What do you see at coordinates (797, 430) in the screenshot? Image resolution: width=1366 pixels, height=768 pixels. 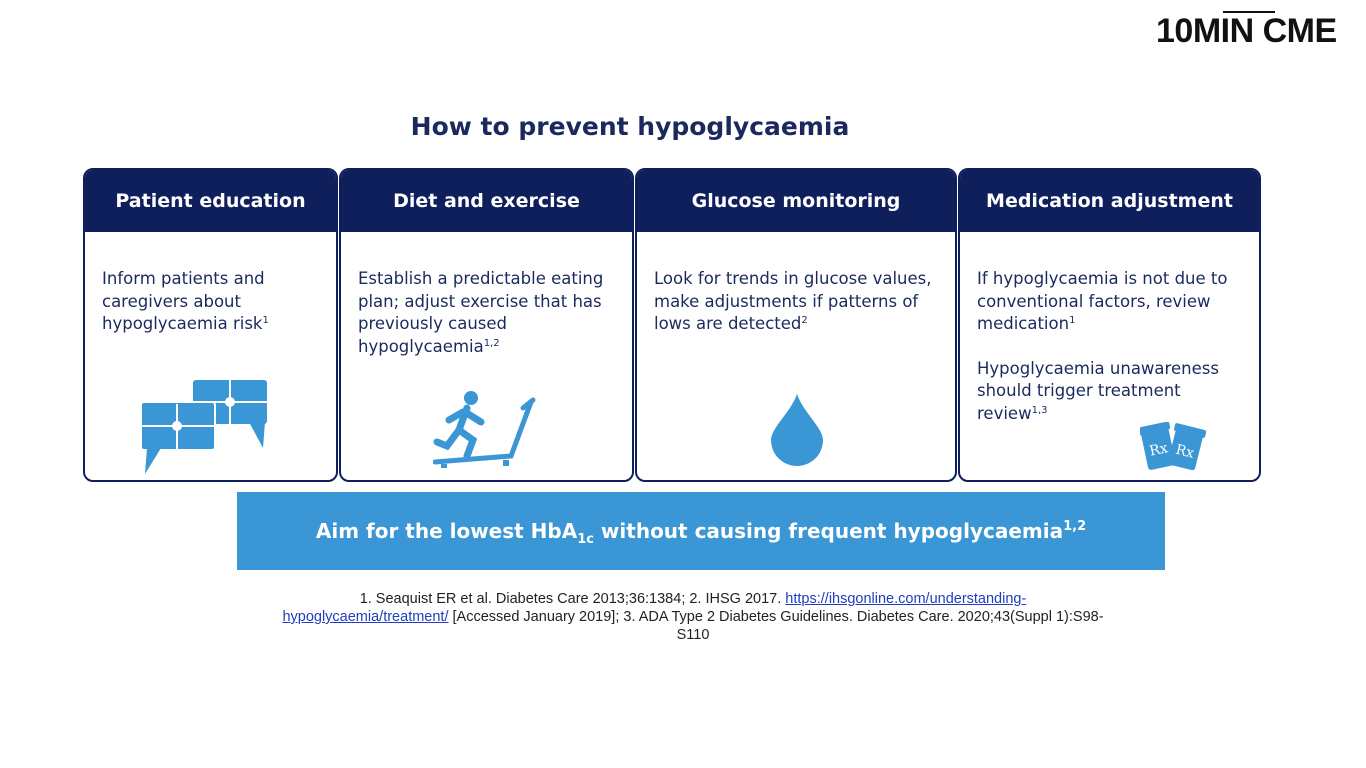 I see `drop-icon` at bounding box center [797, 430].